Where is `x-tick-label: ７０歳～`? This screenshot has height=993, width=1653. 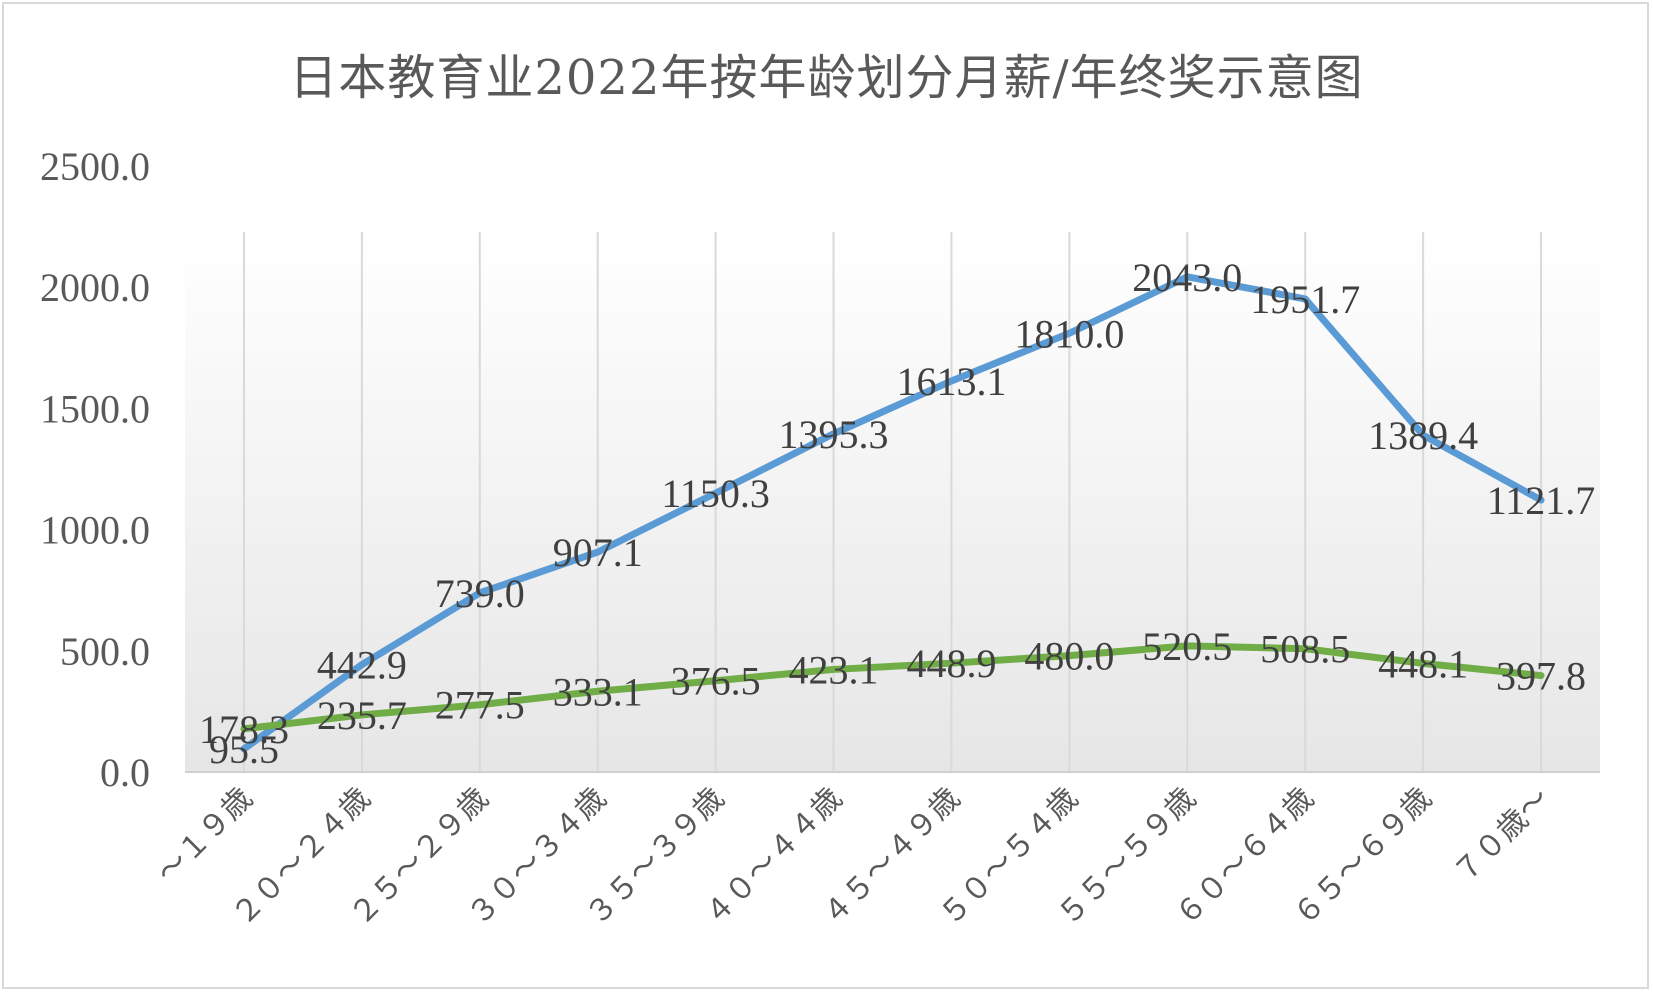
x-tick-label: ７０歳～ is located at coordinates (1502, 836).